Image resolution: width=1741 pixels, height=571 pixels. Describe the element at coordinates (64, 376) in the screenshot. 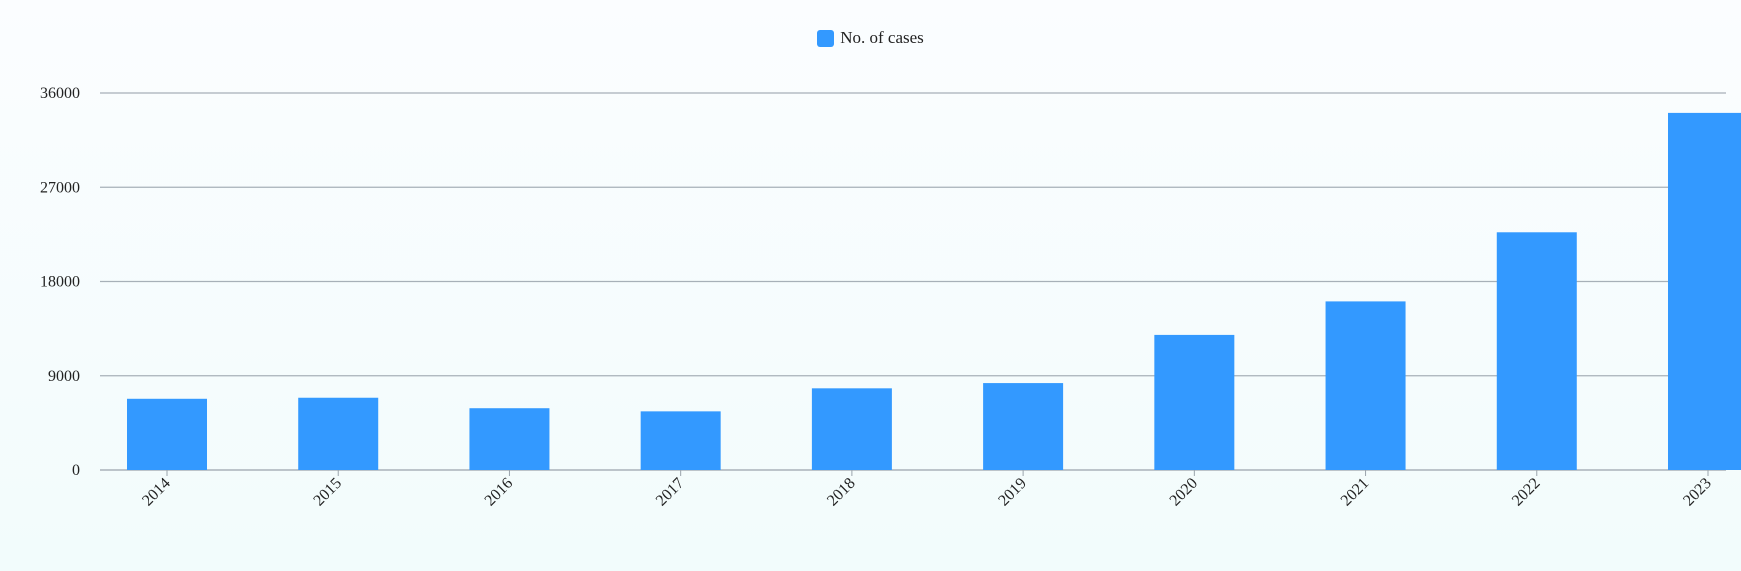

I see `y-tick-label: 9000` at that location.